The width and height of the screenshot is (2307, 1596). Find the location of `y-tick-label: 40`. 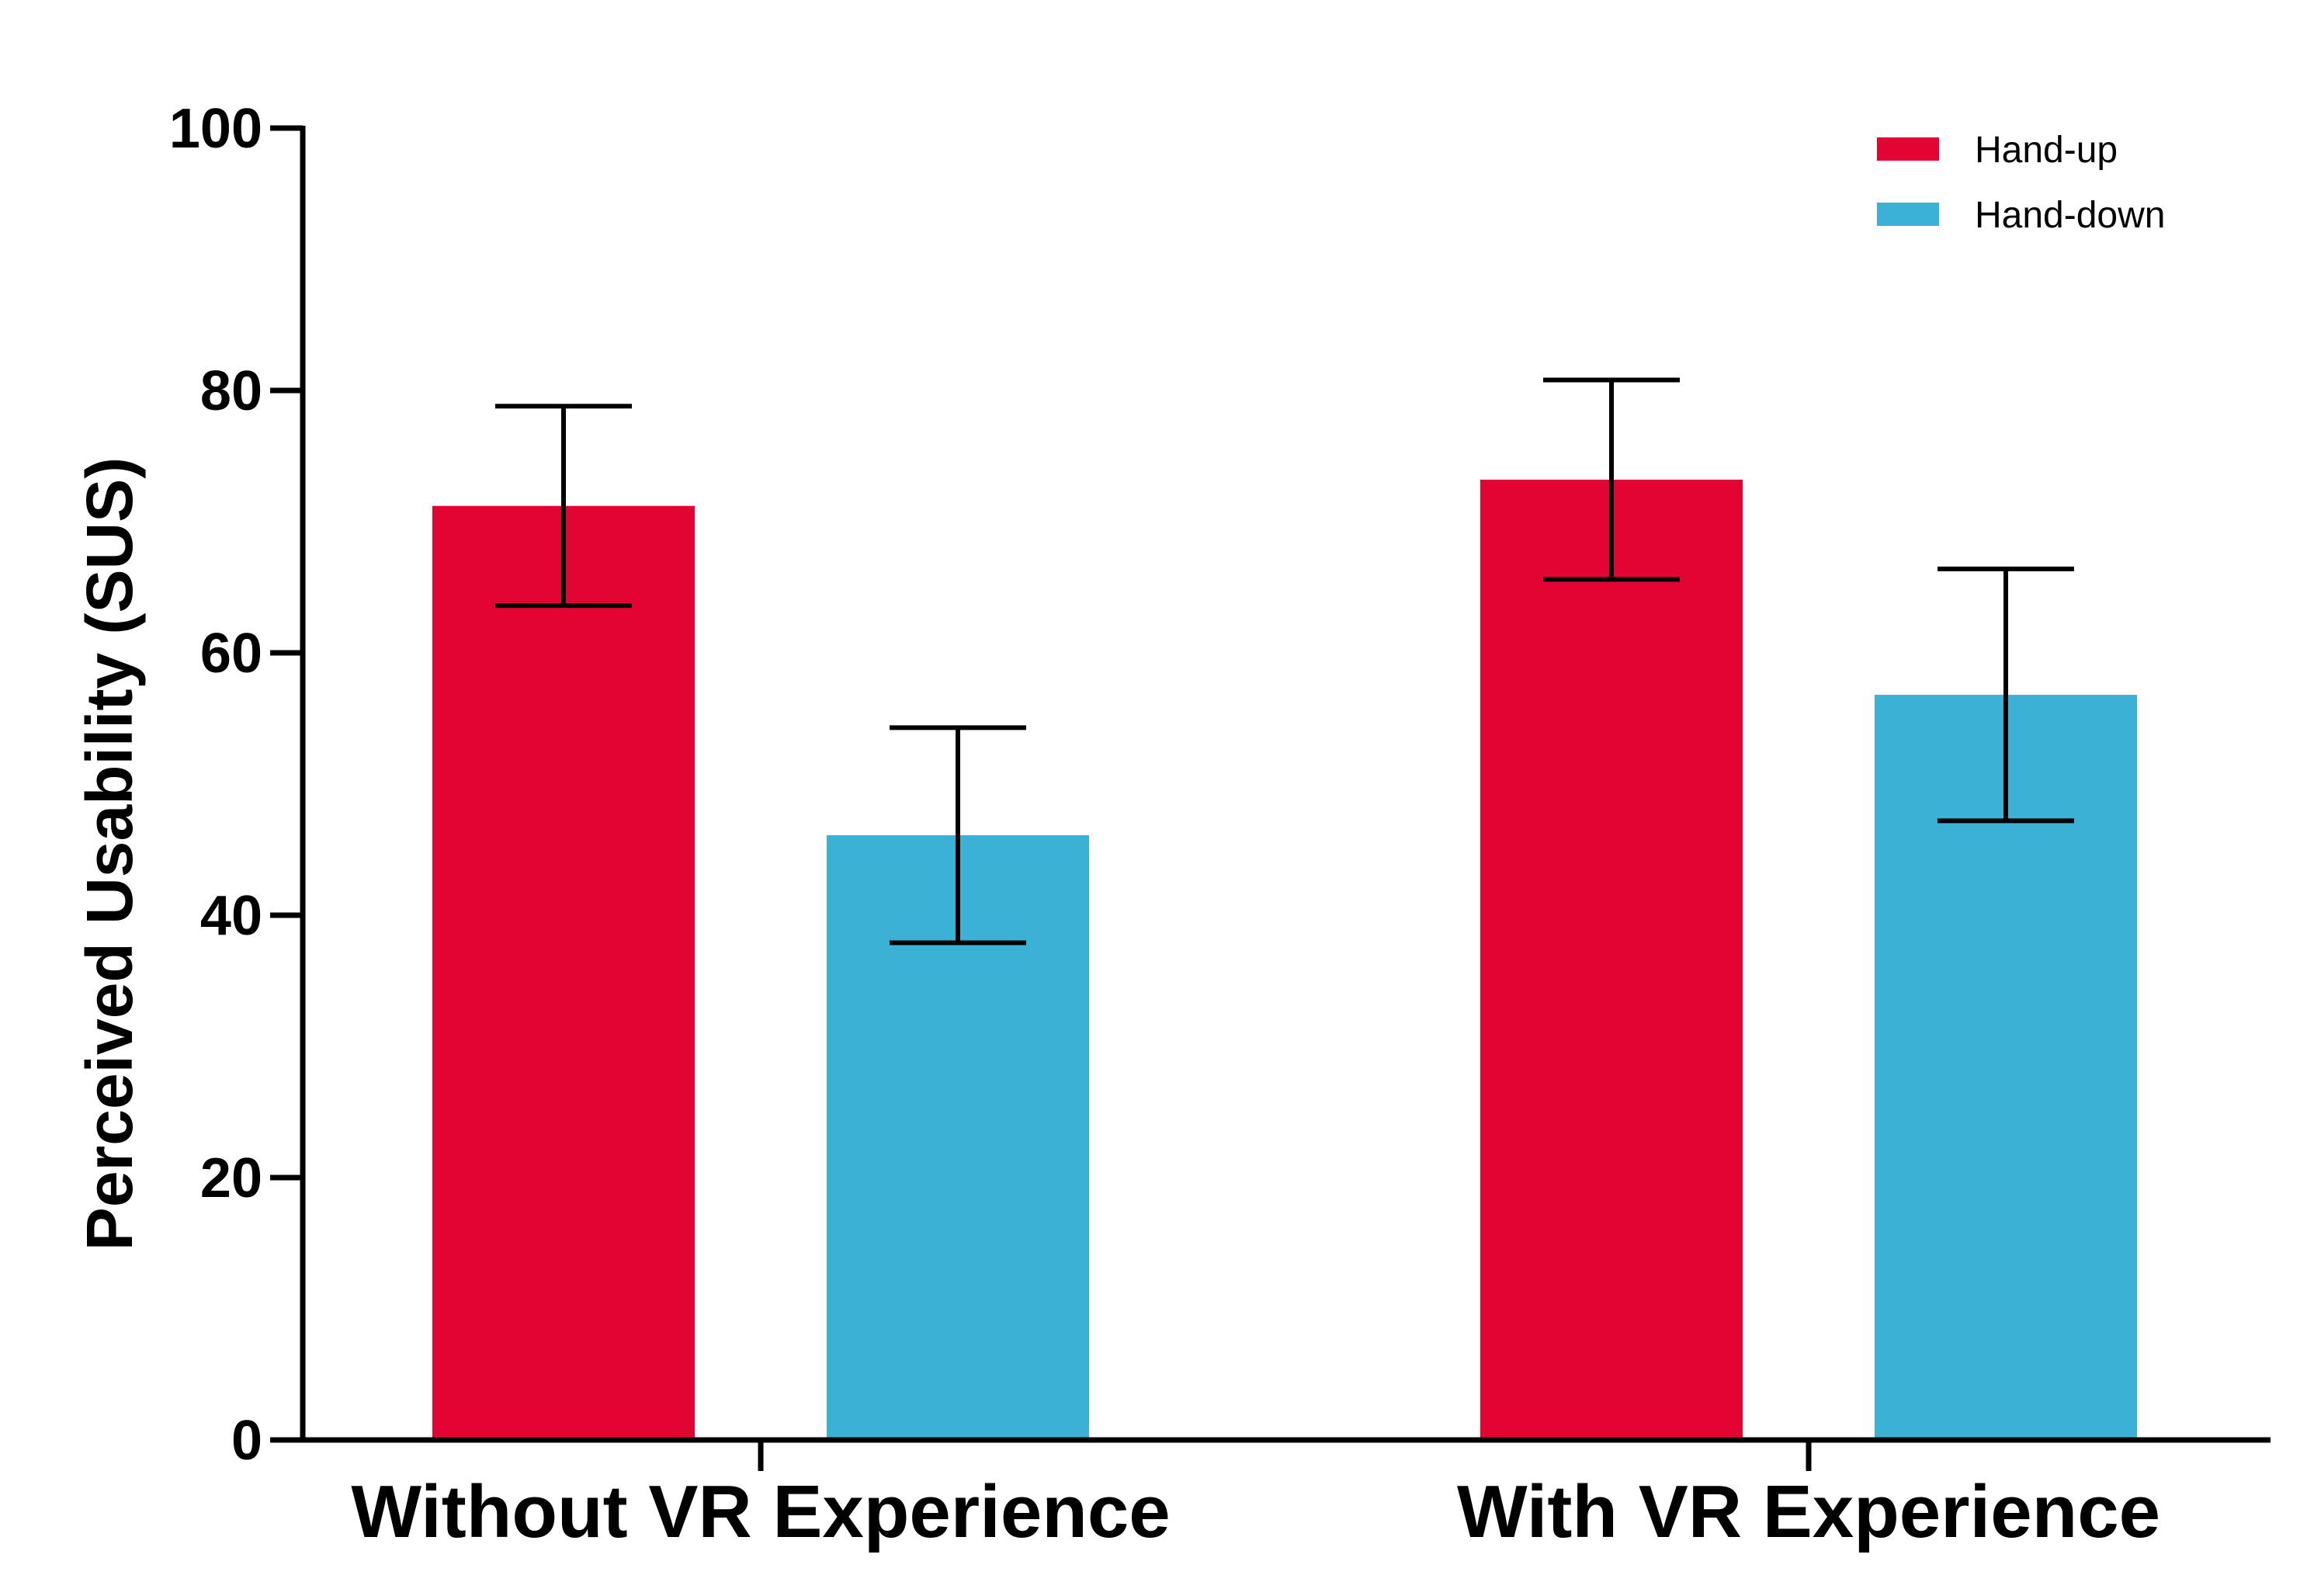

y-tick-label: 40 is located at coordinates (231, 916).